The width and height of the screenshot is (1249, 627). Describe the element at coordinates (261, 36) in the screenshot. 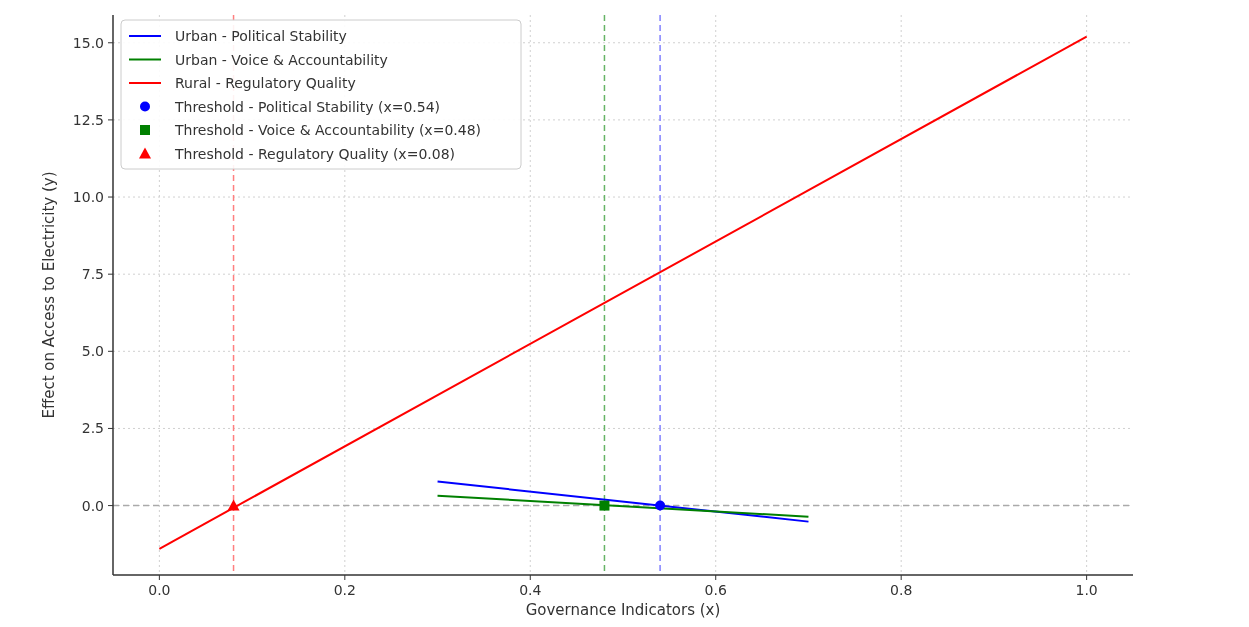

I see `legend-label: Urban - Political Stability` at that location.